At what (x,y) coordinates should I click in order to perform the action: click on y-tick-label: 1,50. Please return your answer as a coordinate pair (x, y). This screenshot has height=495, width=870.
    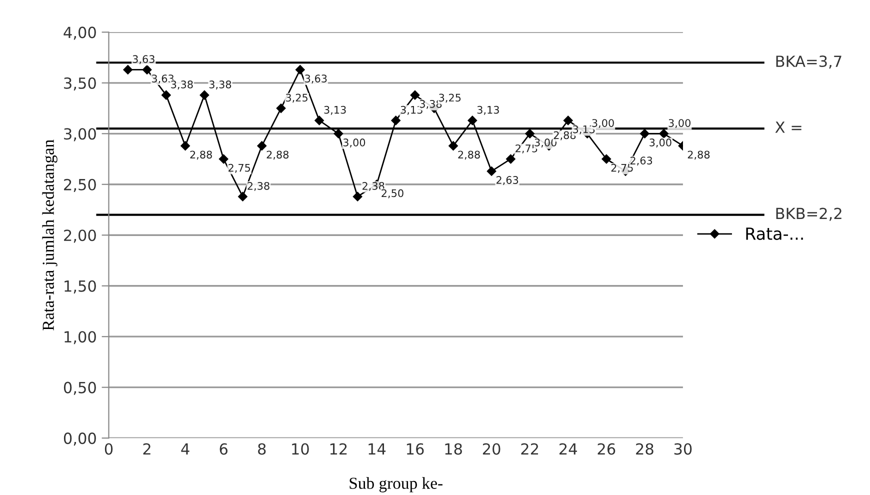
    Looking at the image, I should click on (80, 287).